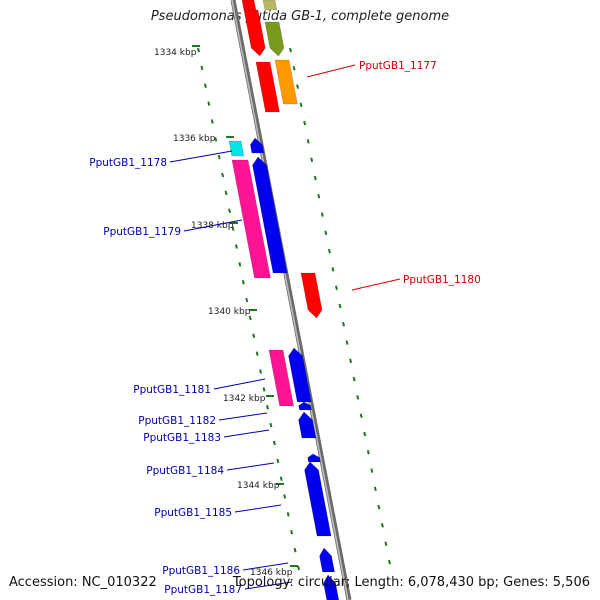  I want to click on scale-label: 1336 kbp, so click(194, 139).